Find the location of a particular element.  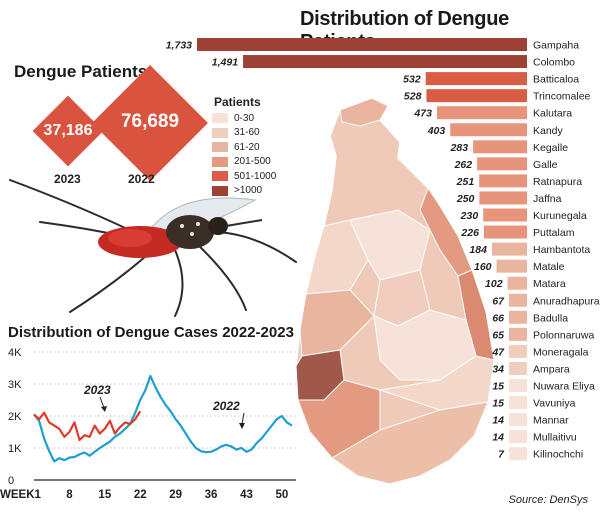

bar-value-label: 160 is located at coordinates (483, 267).